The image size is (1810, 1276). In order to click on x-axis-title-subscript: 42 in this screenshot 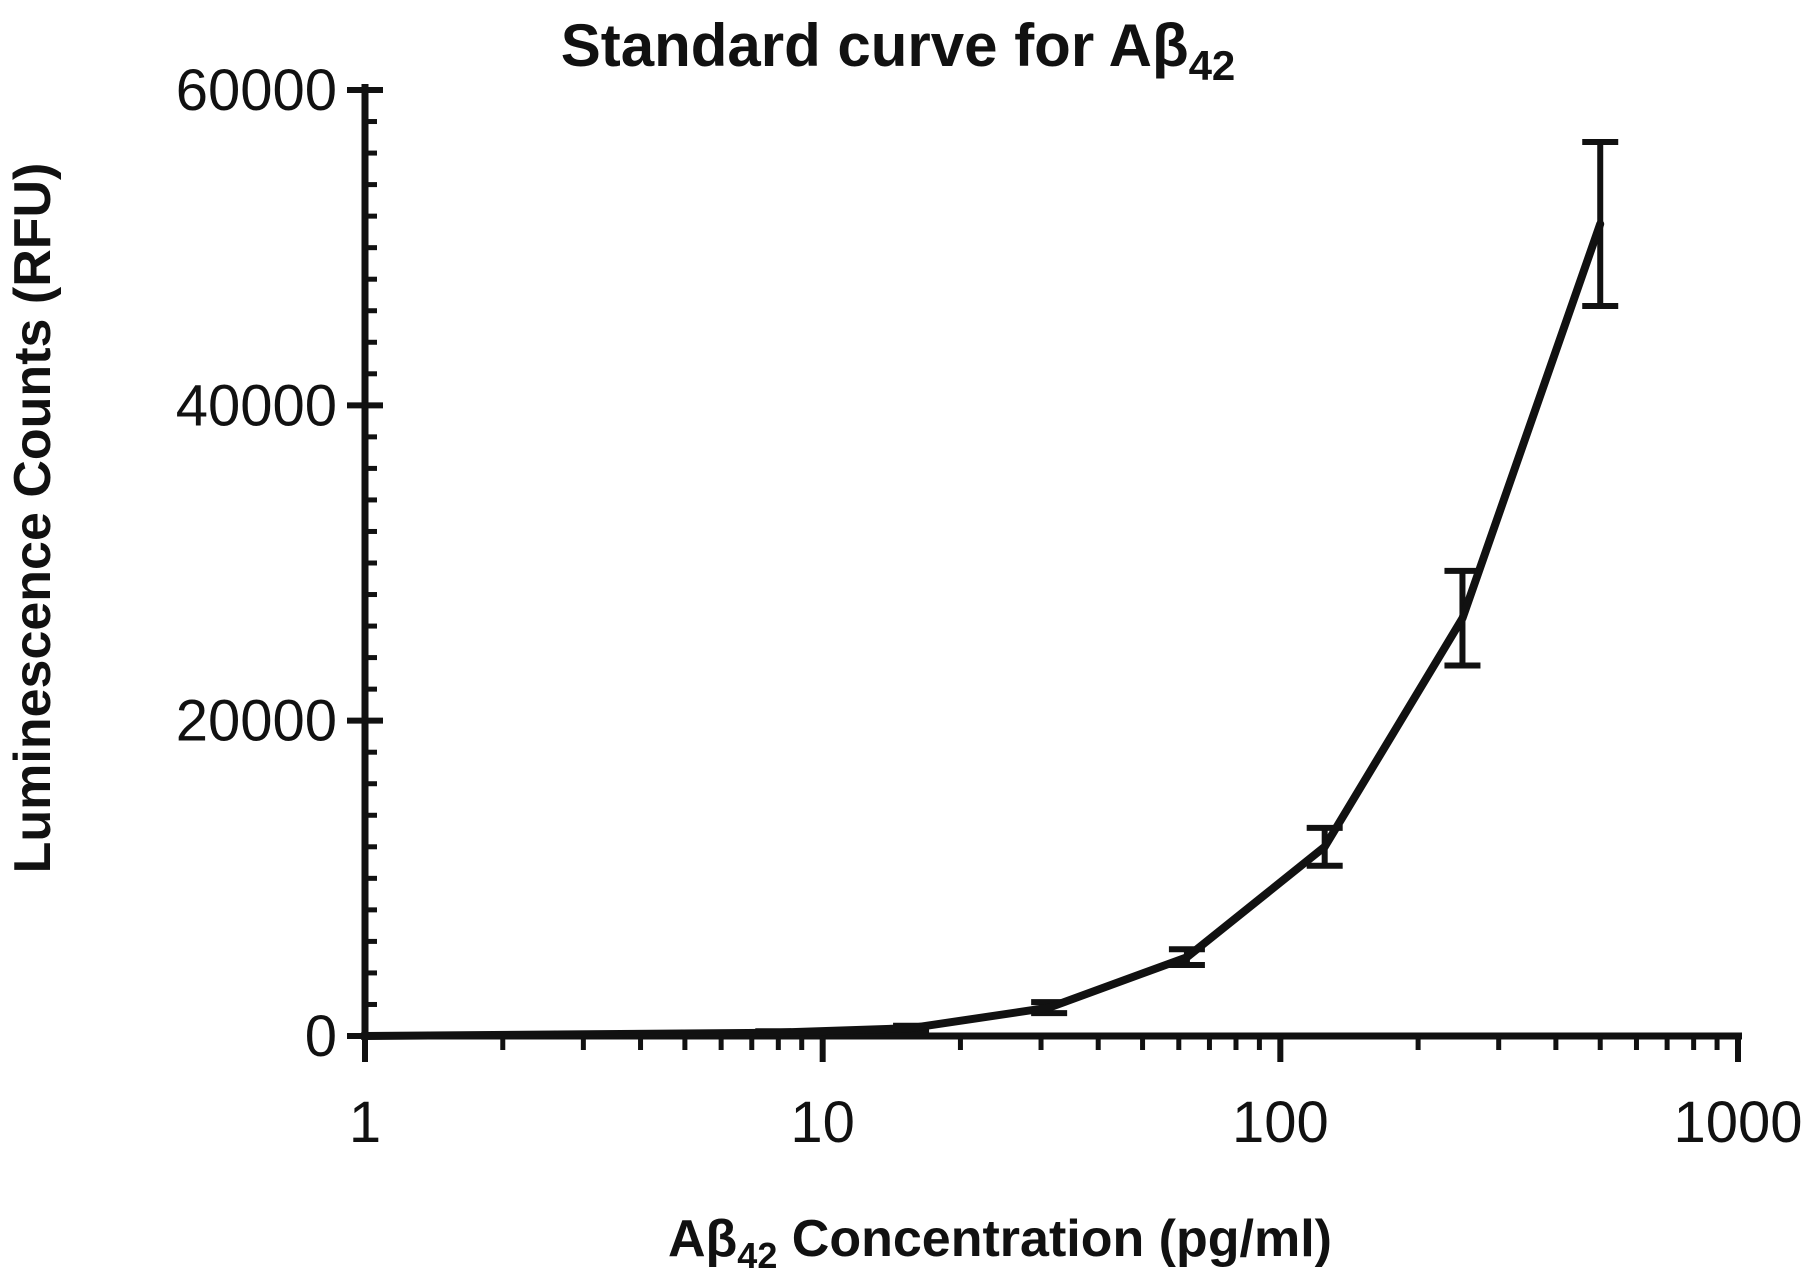, I will do `click(757, 1255)`.